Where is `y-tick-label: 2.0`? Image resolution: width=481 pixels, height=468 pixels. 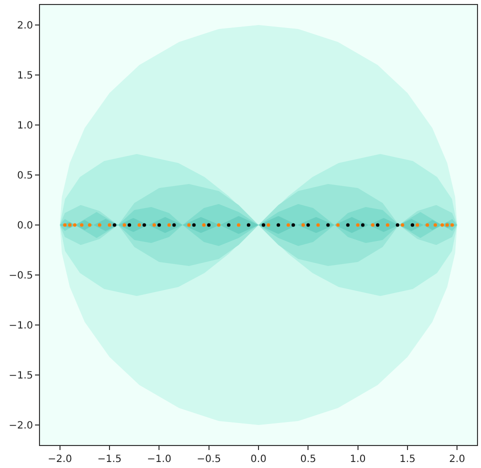
y-tick-label: 2.0 is located at coordinates (25, 26).